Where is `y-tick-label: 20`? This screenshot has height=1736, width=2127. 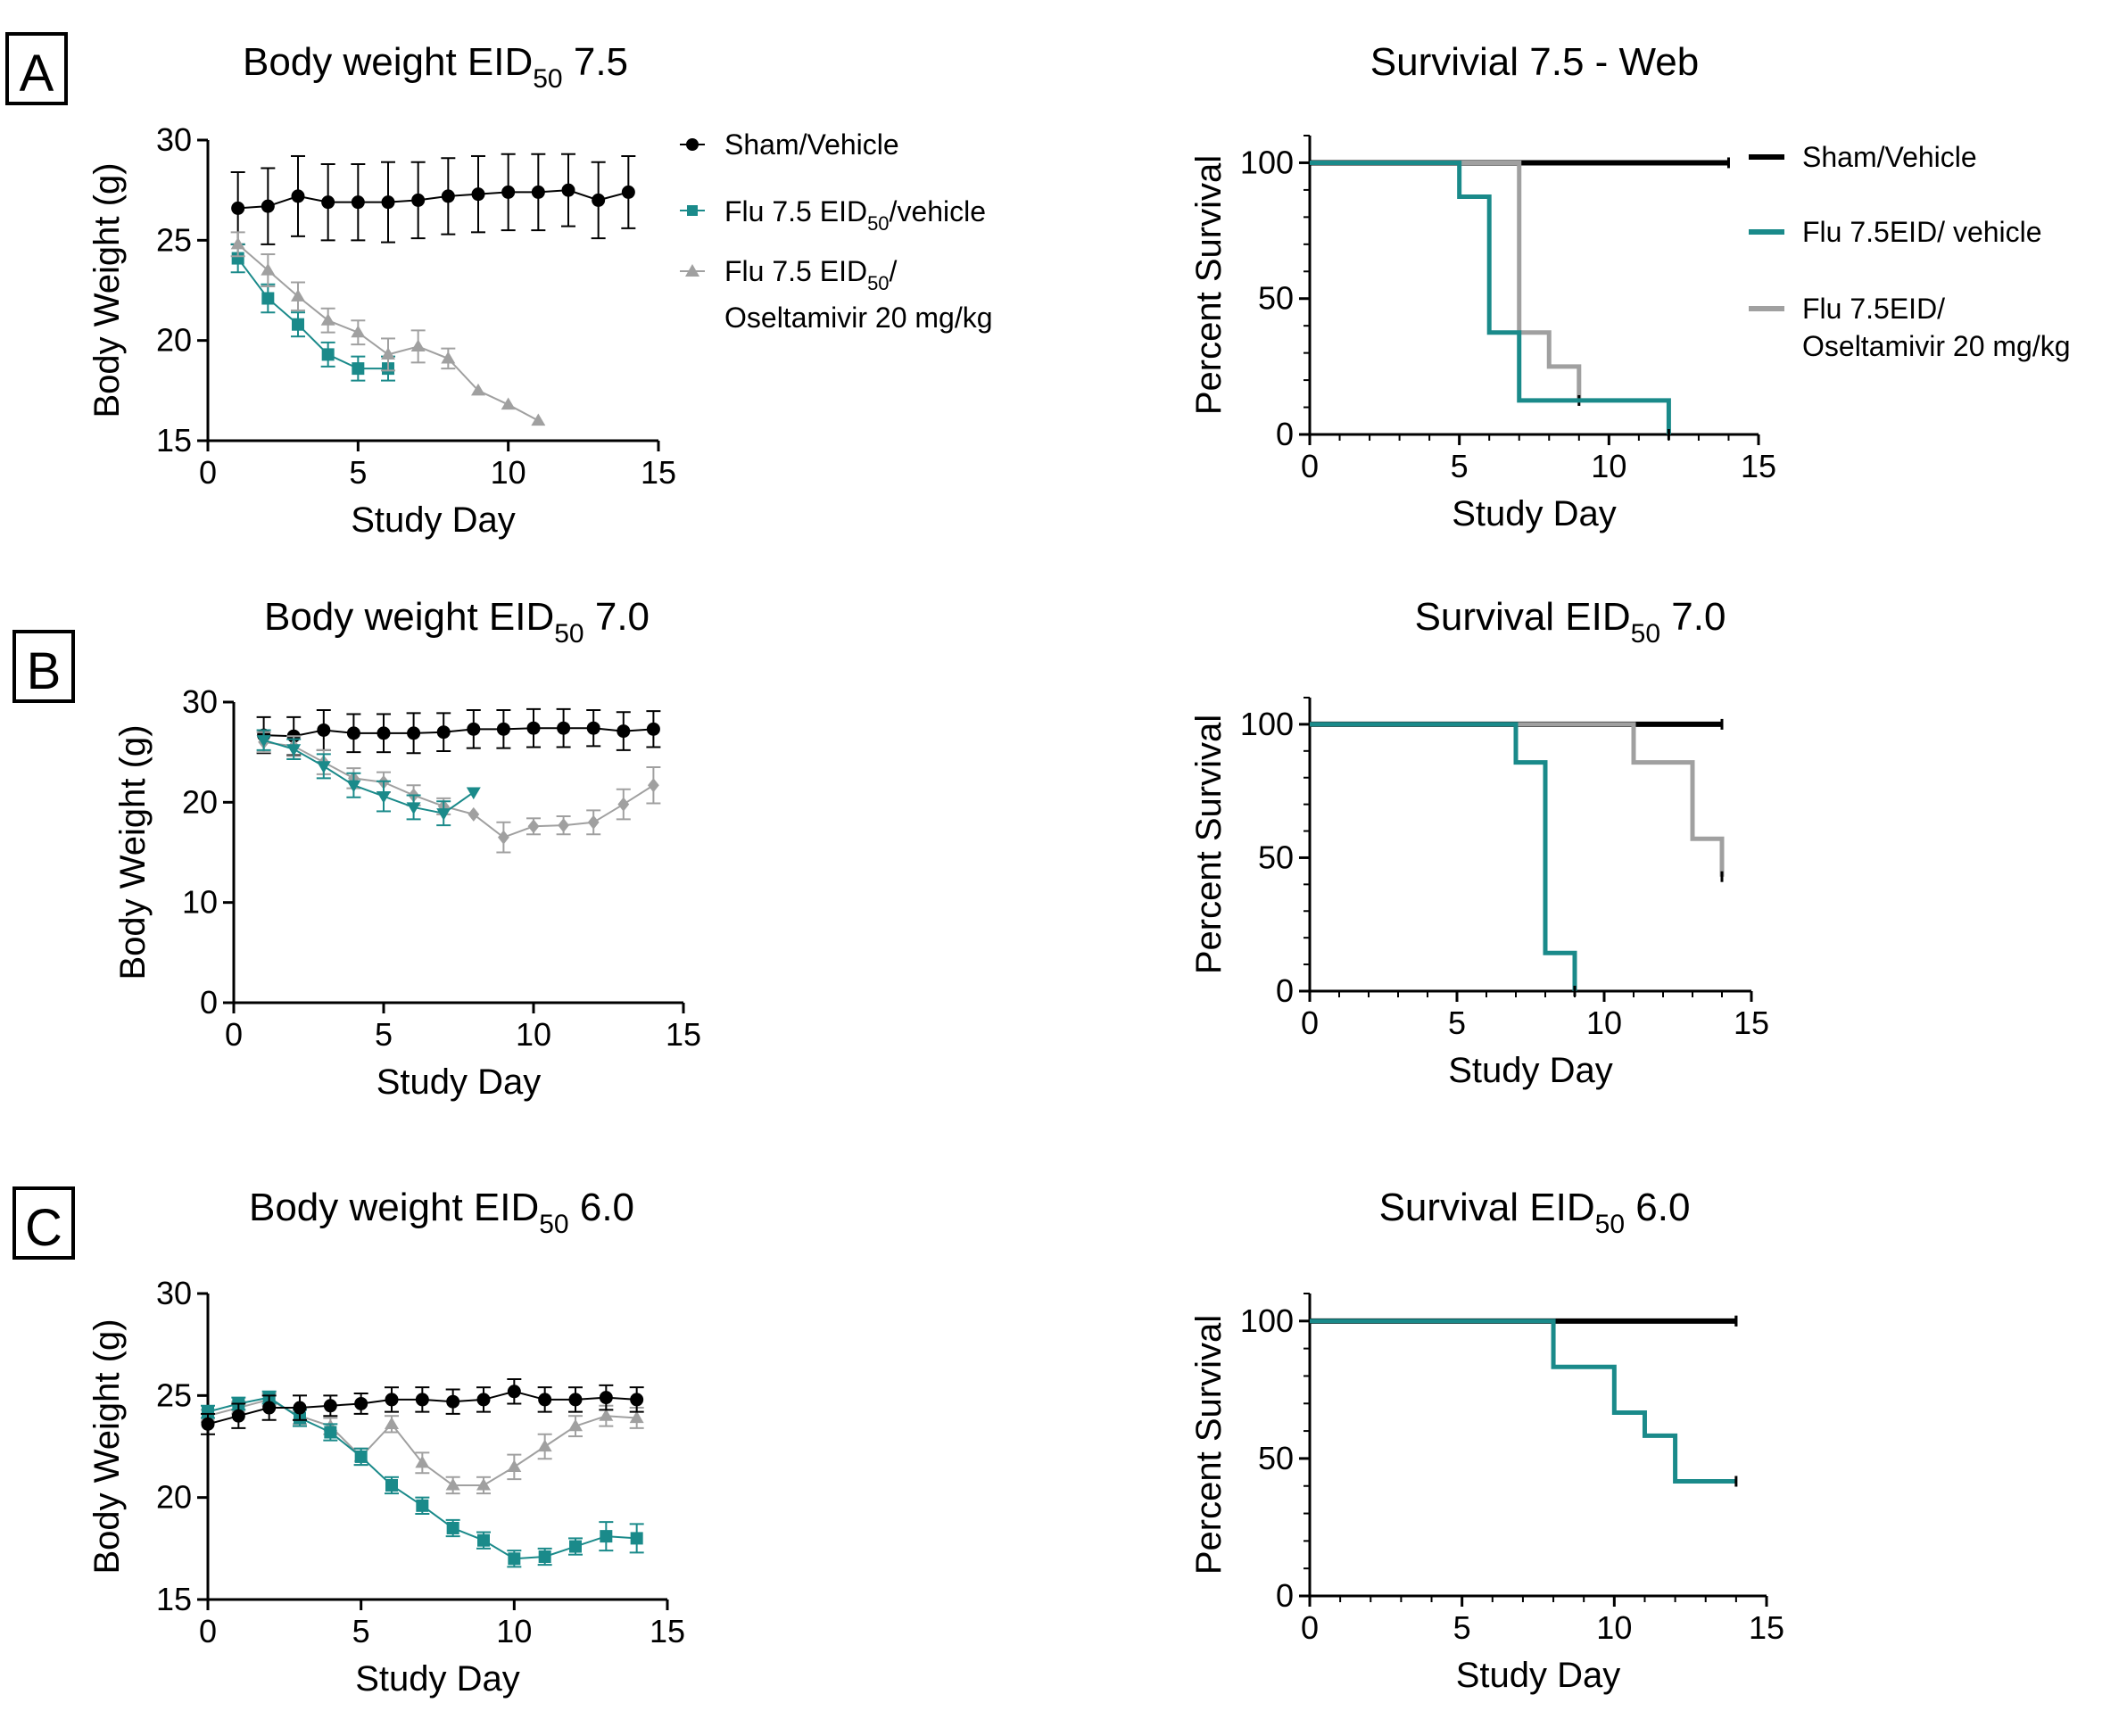 y-tick-label: 20 is located at coordinates (174, 340).